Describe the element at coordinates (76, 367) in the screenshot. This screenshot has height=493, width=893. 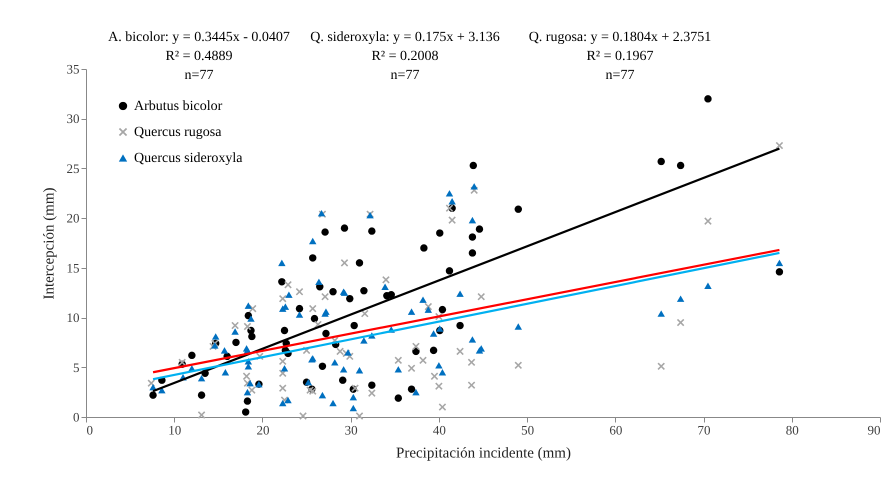
I see `y-tick-label: 5` at that location.